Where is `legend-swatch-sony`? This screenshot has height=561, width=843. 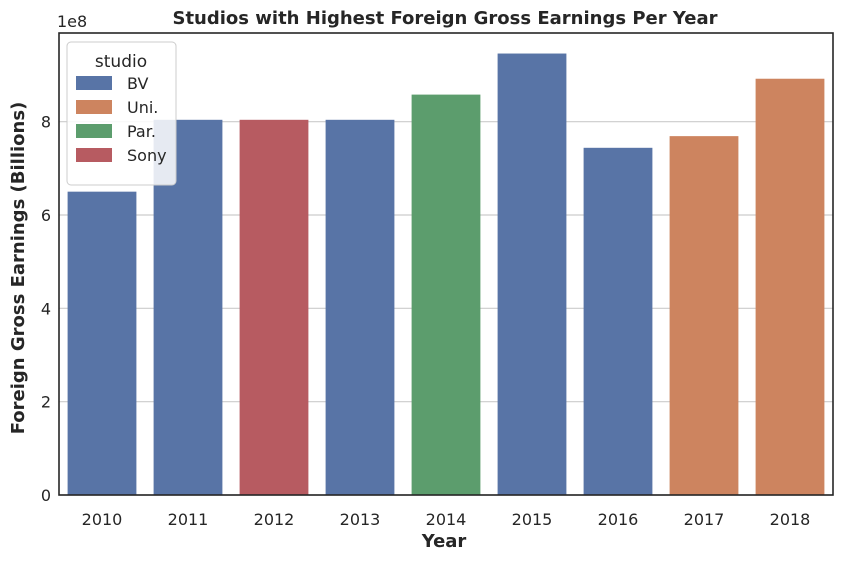
legend-swatch-sony is located at coordinates (94, 155).